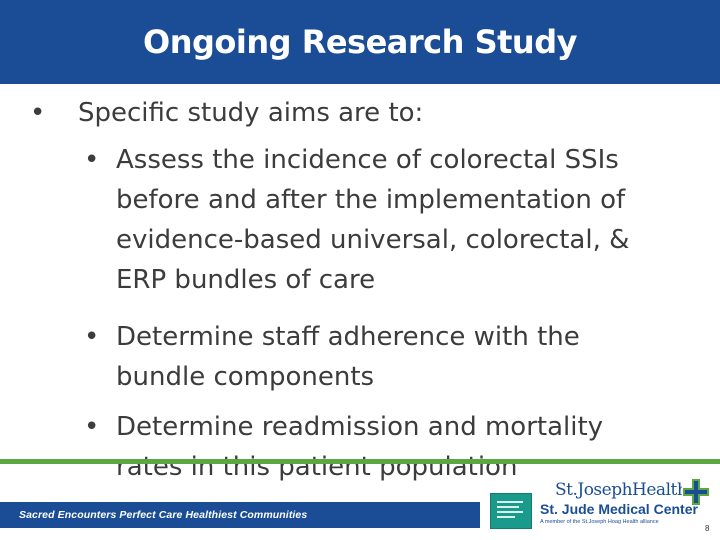  What do you see at coordinates (621, 490) in the screenshot?
I see `logo-name: St.JosephHealth` at bounding box center [621, 490].